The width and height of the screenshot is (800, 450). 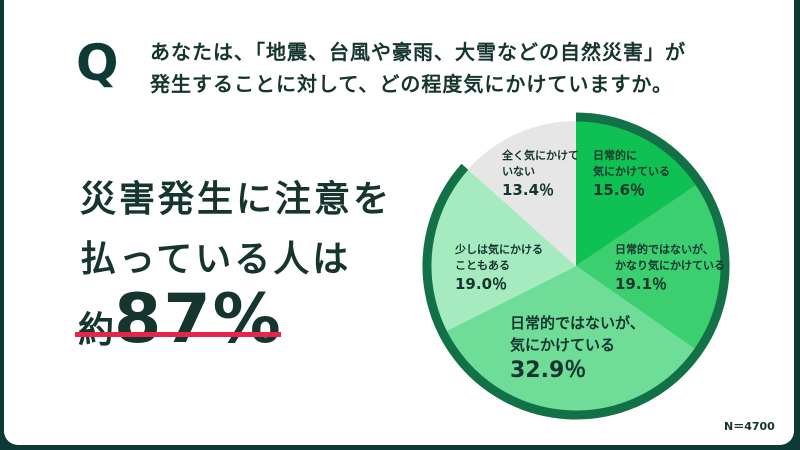 I want to click on slice-label-line: 日常的に, so click(x=615, y=155).